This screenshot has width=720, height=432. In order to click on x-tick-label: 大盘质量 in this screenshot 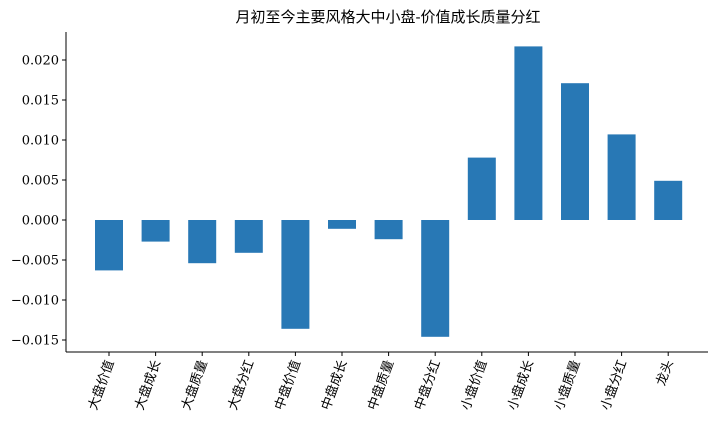, I will do `click(194, 385)`.